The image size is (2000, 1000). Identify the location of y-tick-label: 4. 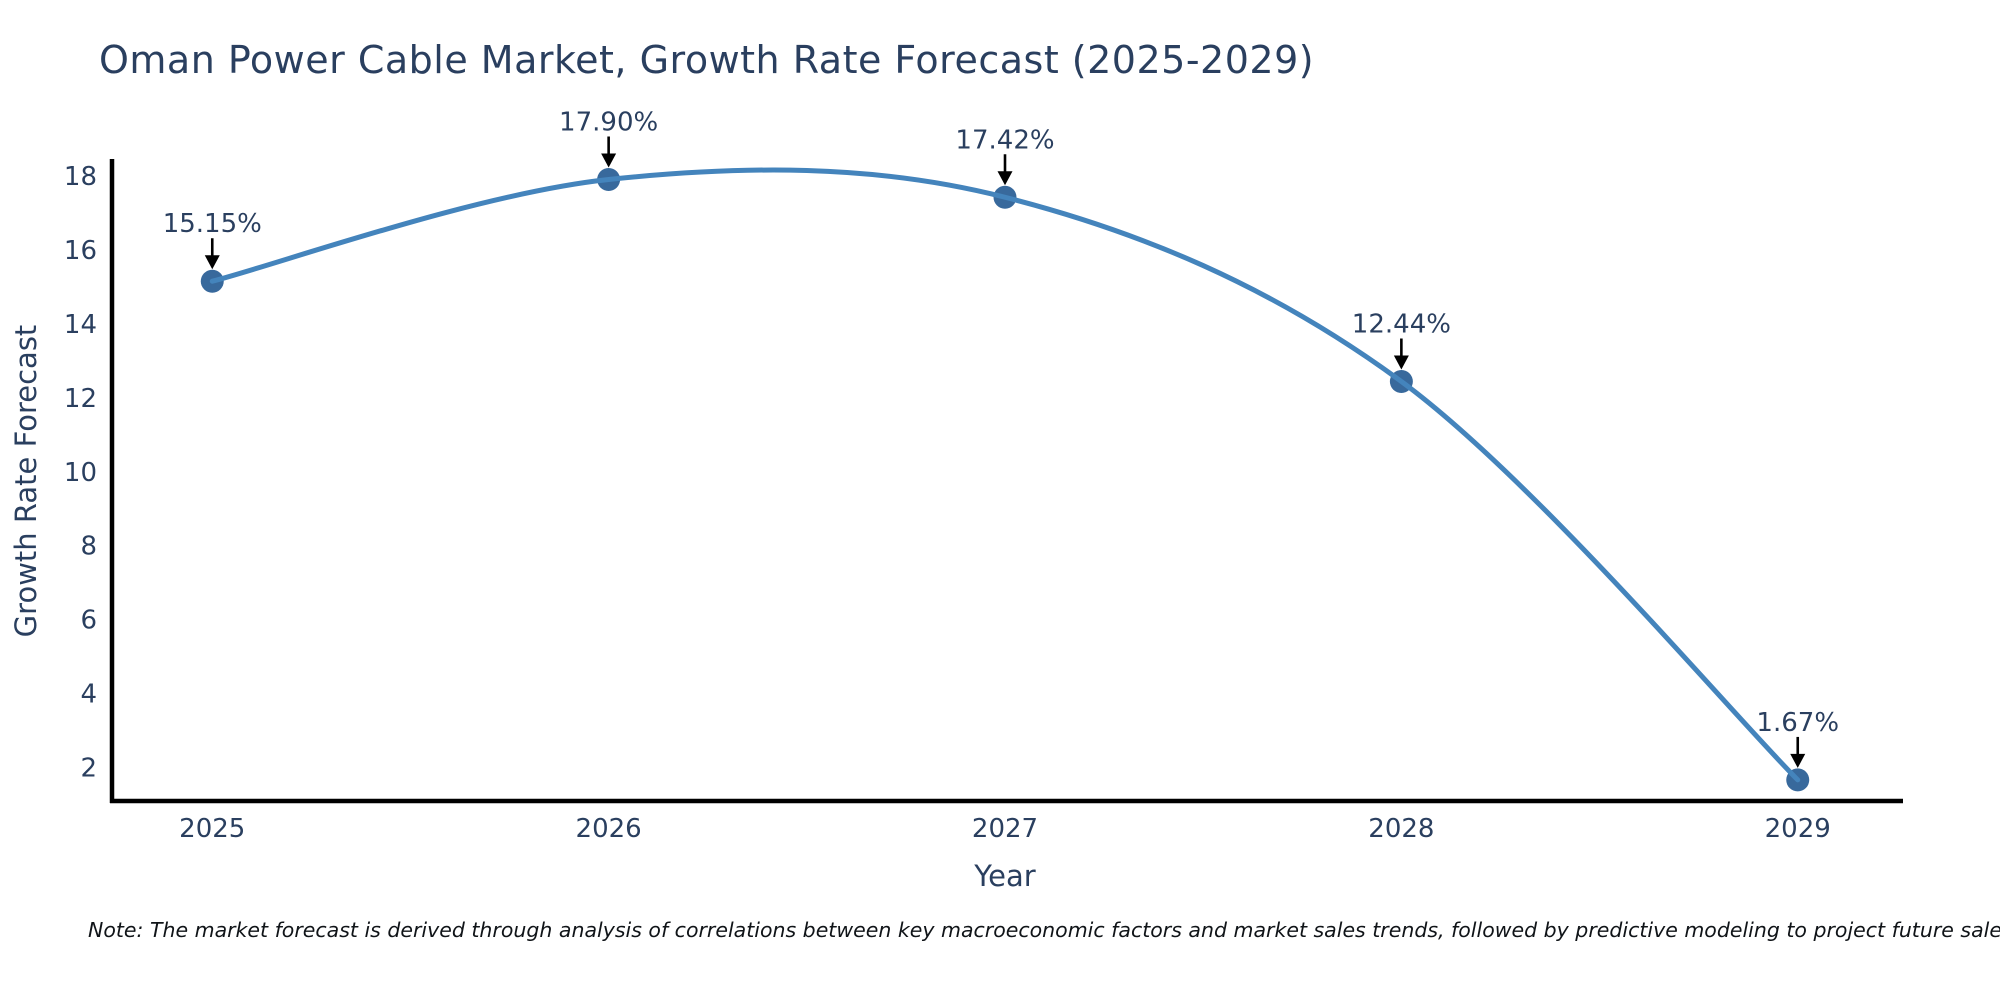
(88, 695).